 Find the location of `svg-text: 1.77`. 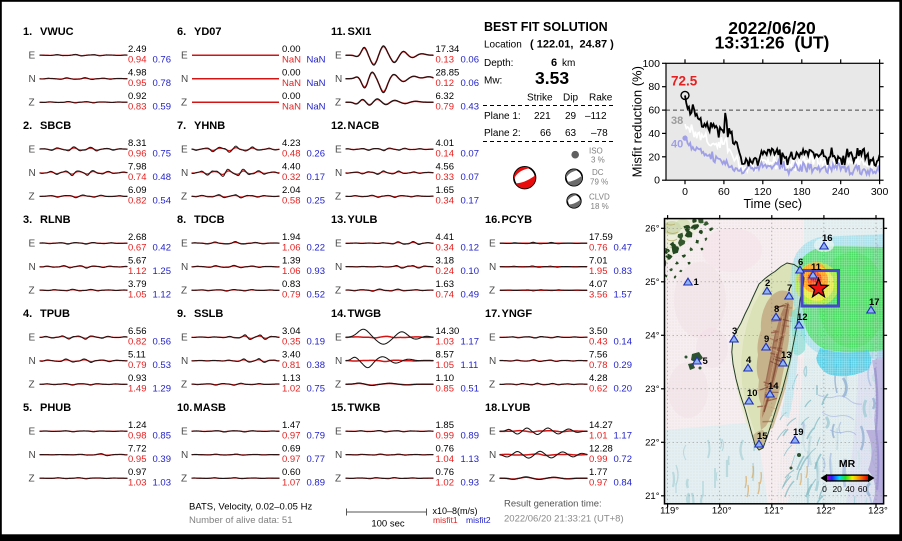

svg-text: 1.77 is located at coordinates (598, 472).